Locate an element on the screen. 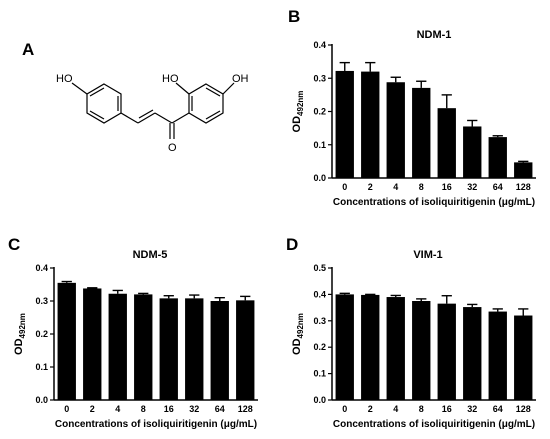  left-hydroxyl-bond is located at coordinates (79, 88).